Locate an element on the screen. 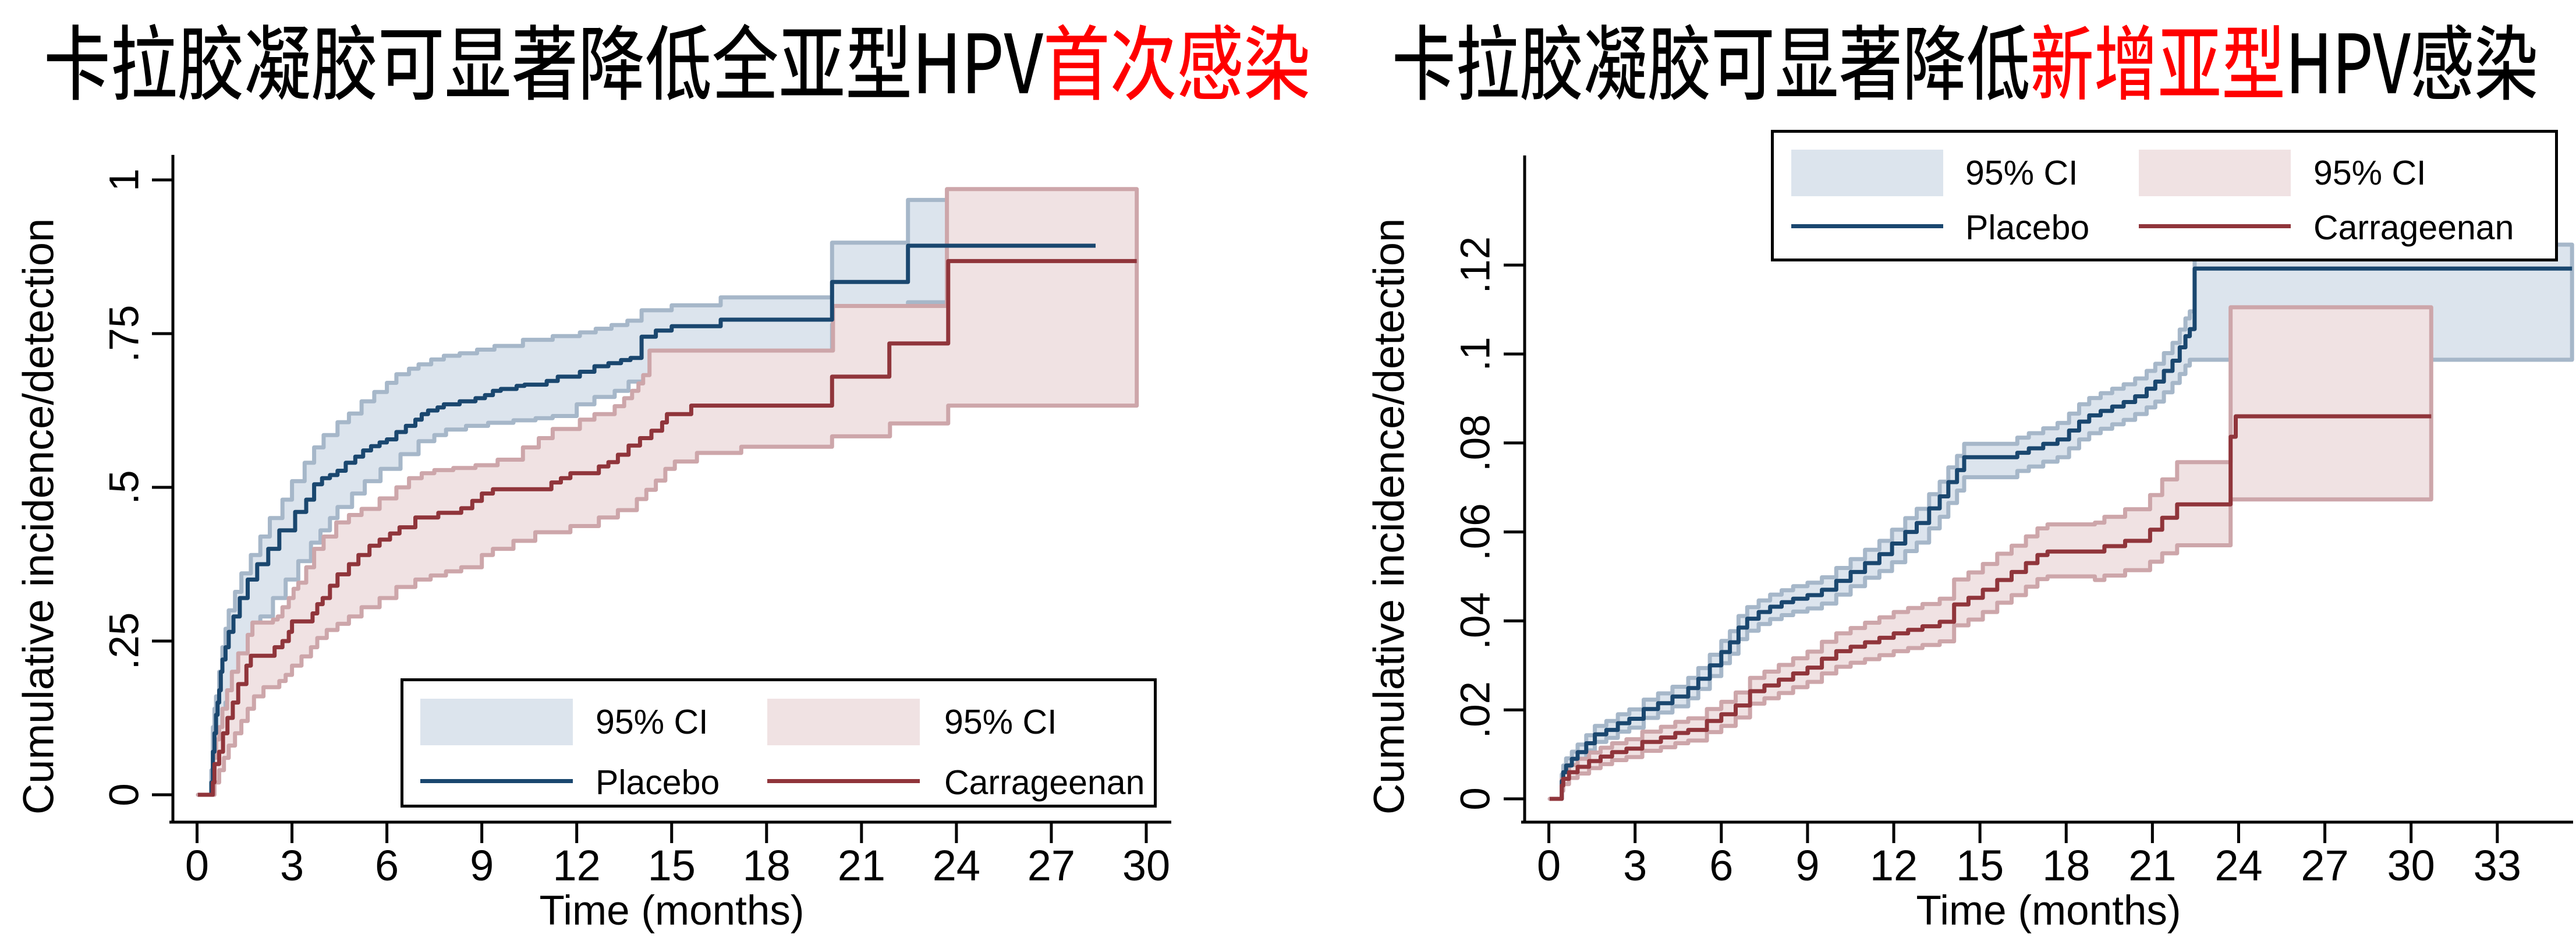  right-x-tick-label: 3 is located at coordinates (1635, 865).